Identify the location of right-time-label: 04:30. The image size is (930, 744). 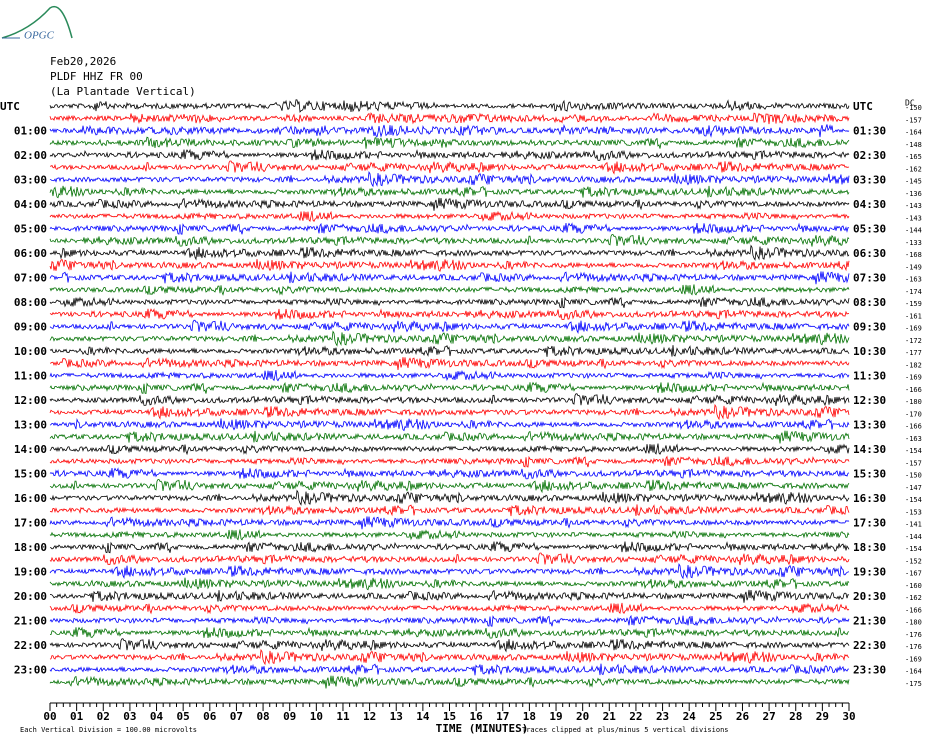
(869, 204).